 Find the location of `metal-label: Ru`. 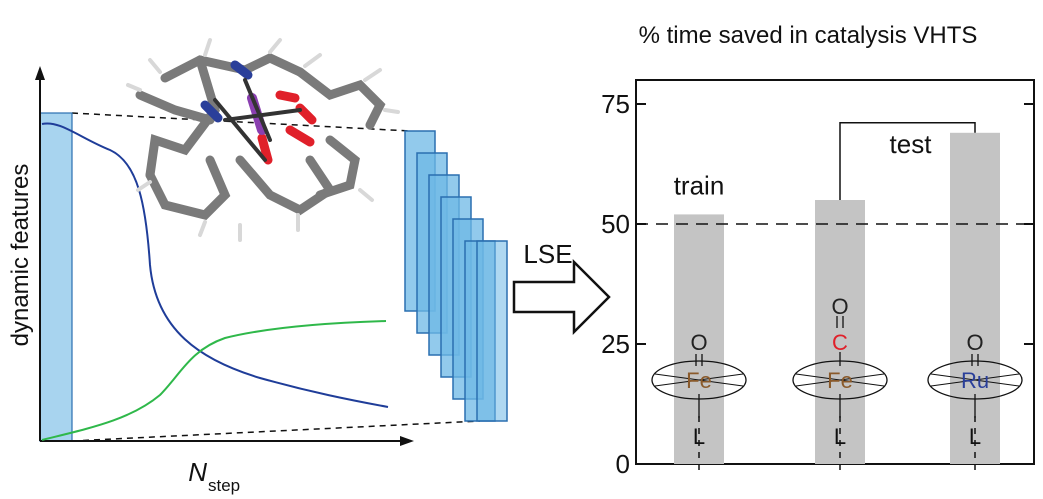

metal-label: Ru is located at coordinates (975, 380).